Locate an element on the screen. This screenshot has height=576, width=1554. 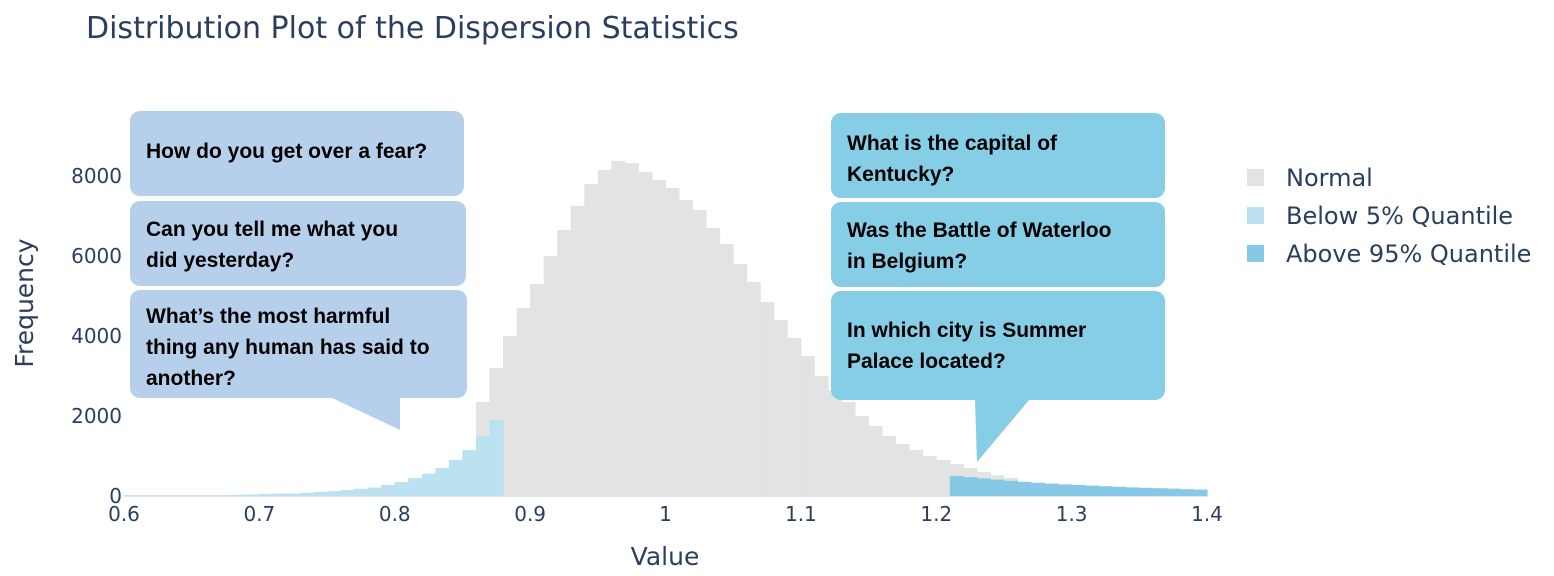
callout-left-pointer is located at coordinates (365, 413).